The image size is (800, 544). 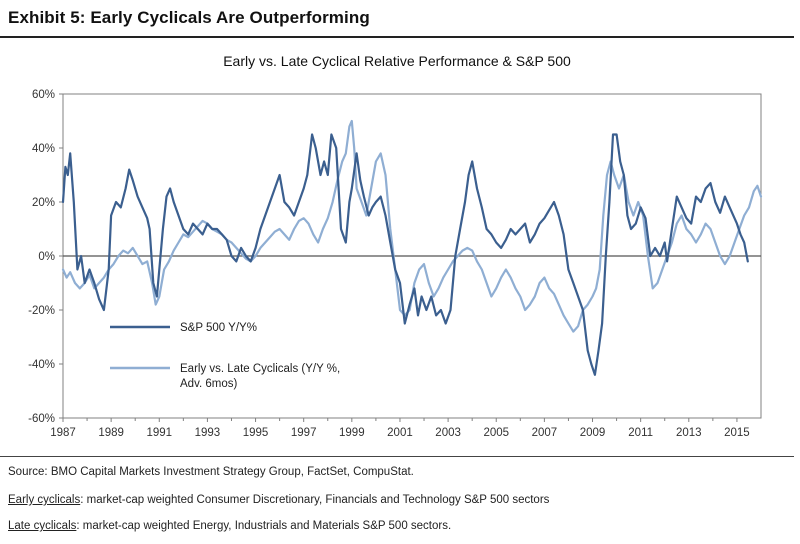 I want to click on legend-label-sp500: S&P 500 Y/Y%, so click(x=218, y=328).